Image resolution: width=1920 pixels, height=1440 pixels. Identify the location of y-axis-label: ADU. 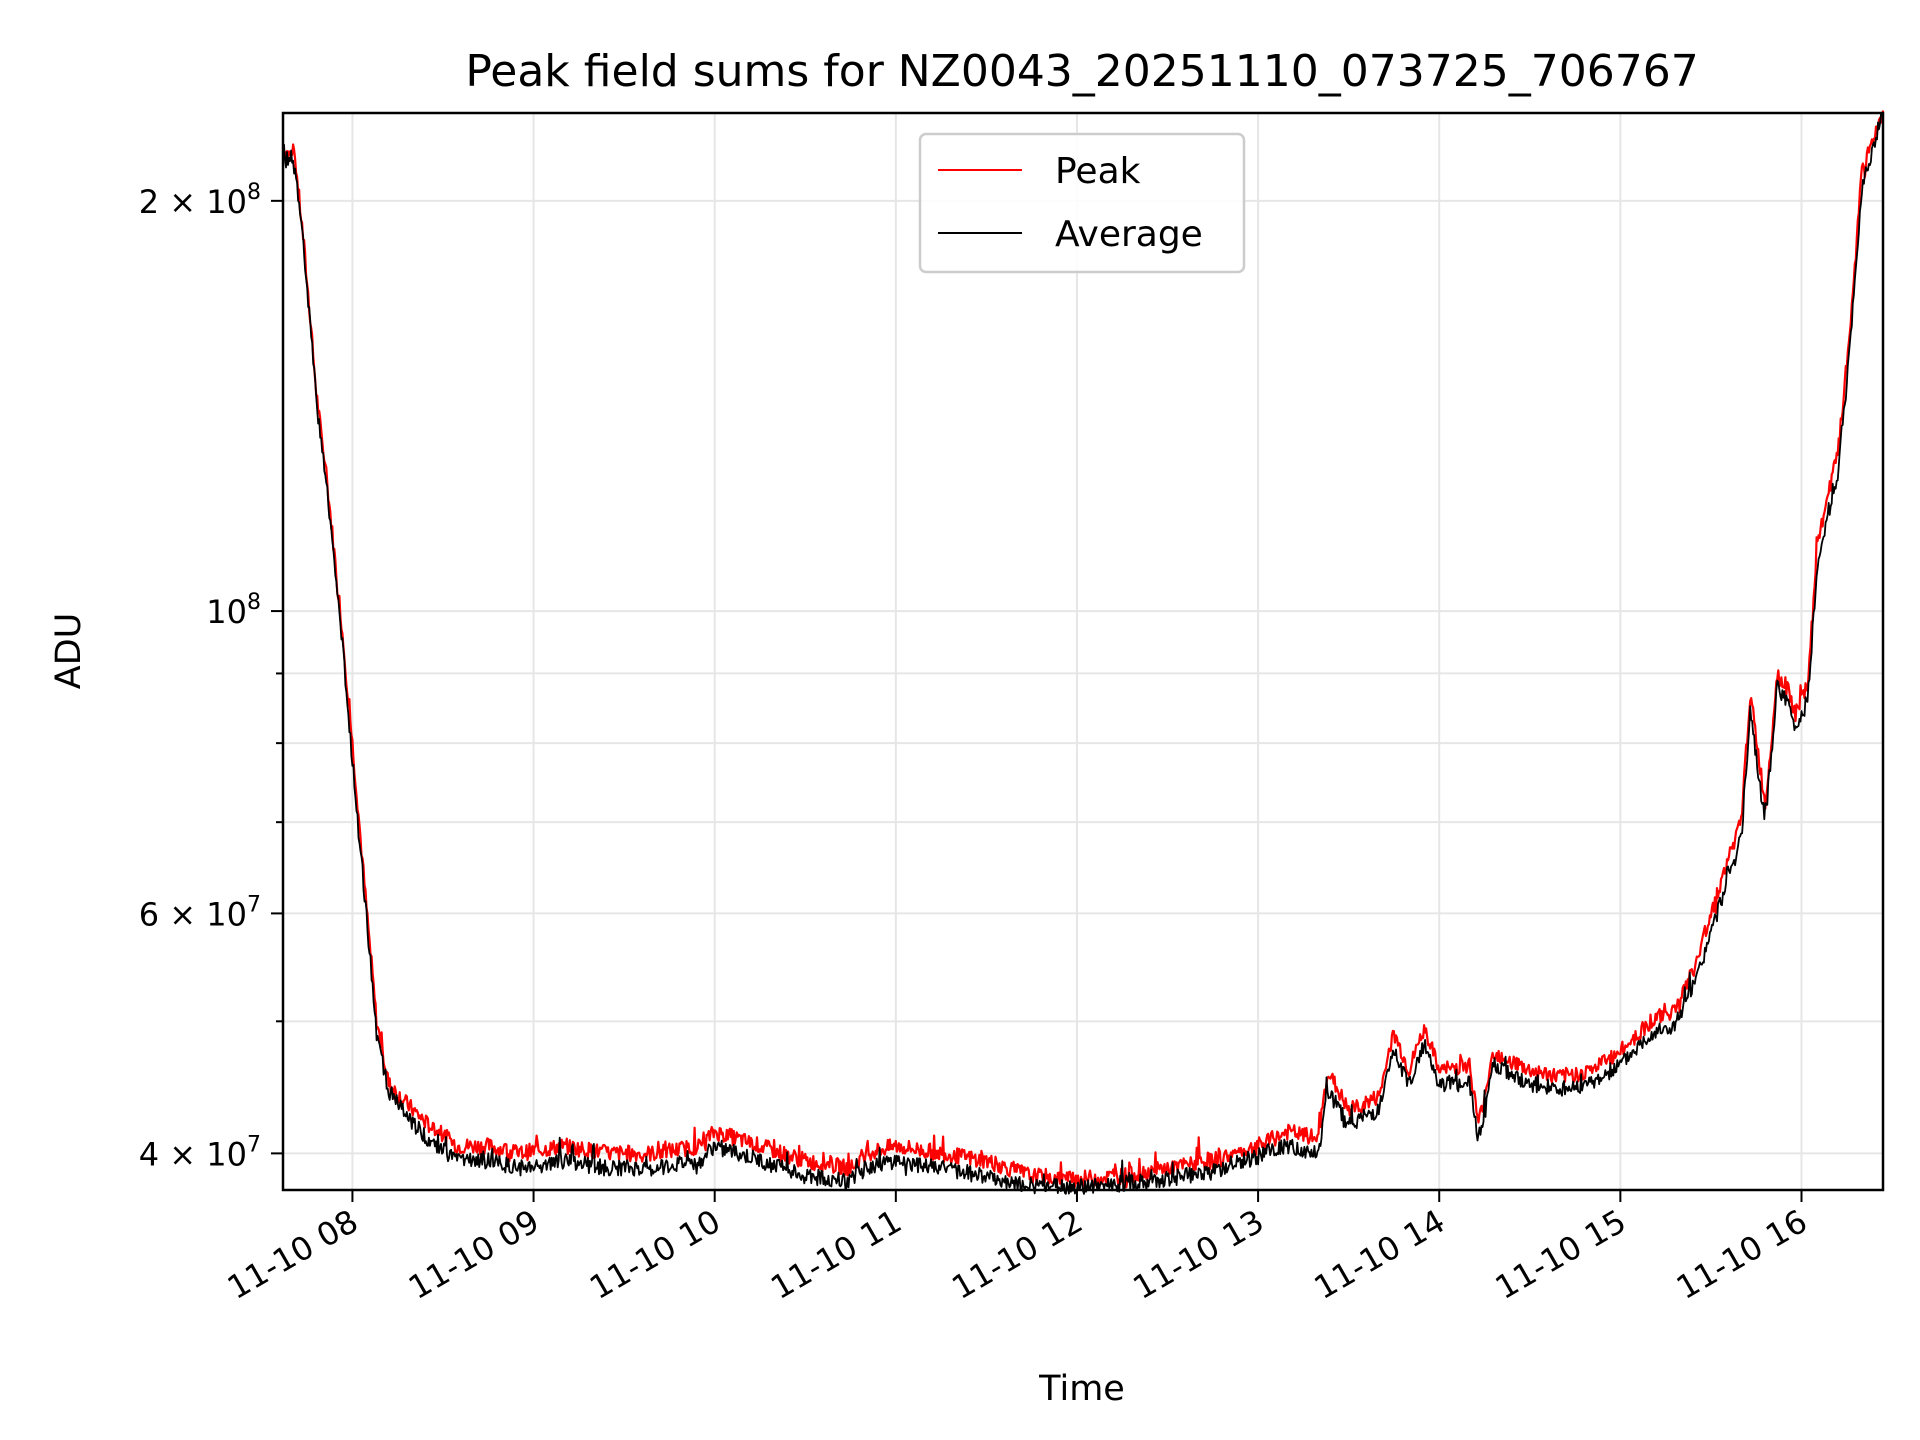
(69, 651).